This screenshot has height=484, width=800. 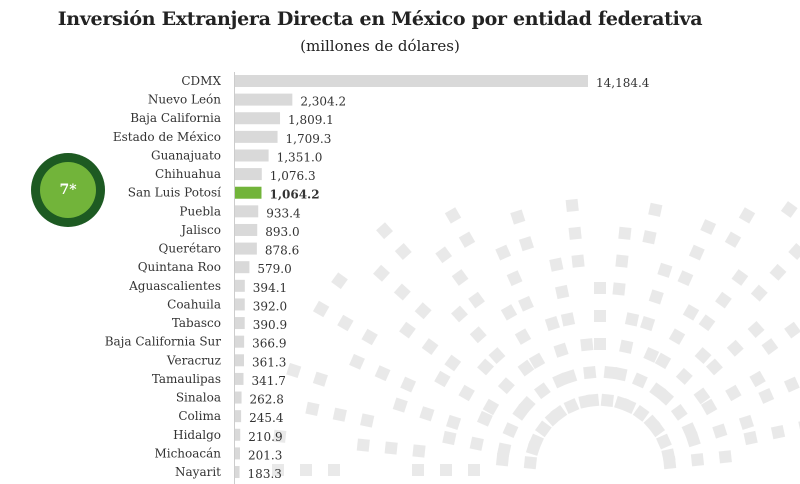 What do you see at coordinates (294, 195) in the screenshot?
I see `data-label: 1,064.2` at bounding box center [294, 195].